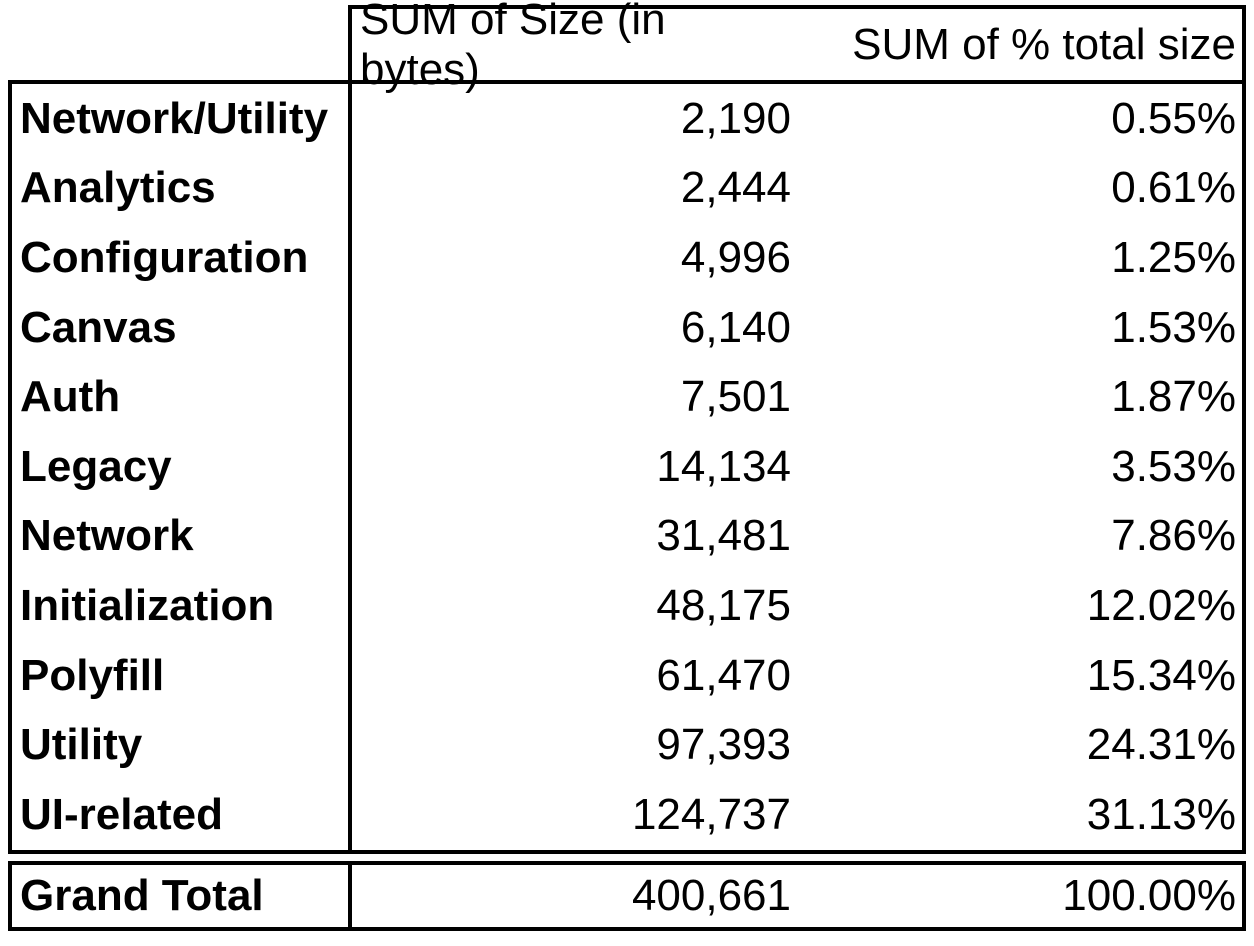  What do you see at coordinates (735, 118) in the screenshot?
I see `row-bytes-value: 2,190` at bounding box center [735, 118].